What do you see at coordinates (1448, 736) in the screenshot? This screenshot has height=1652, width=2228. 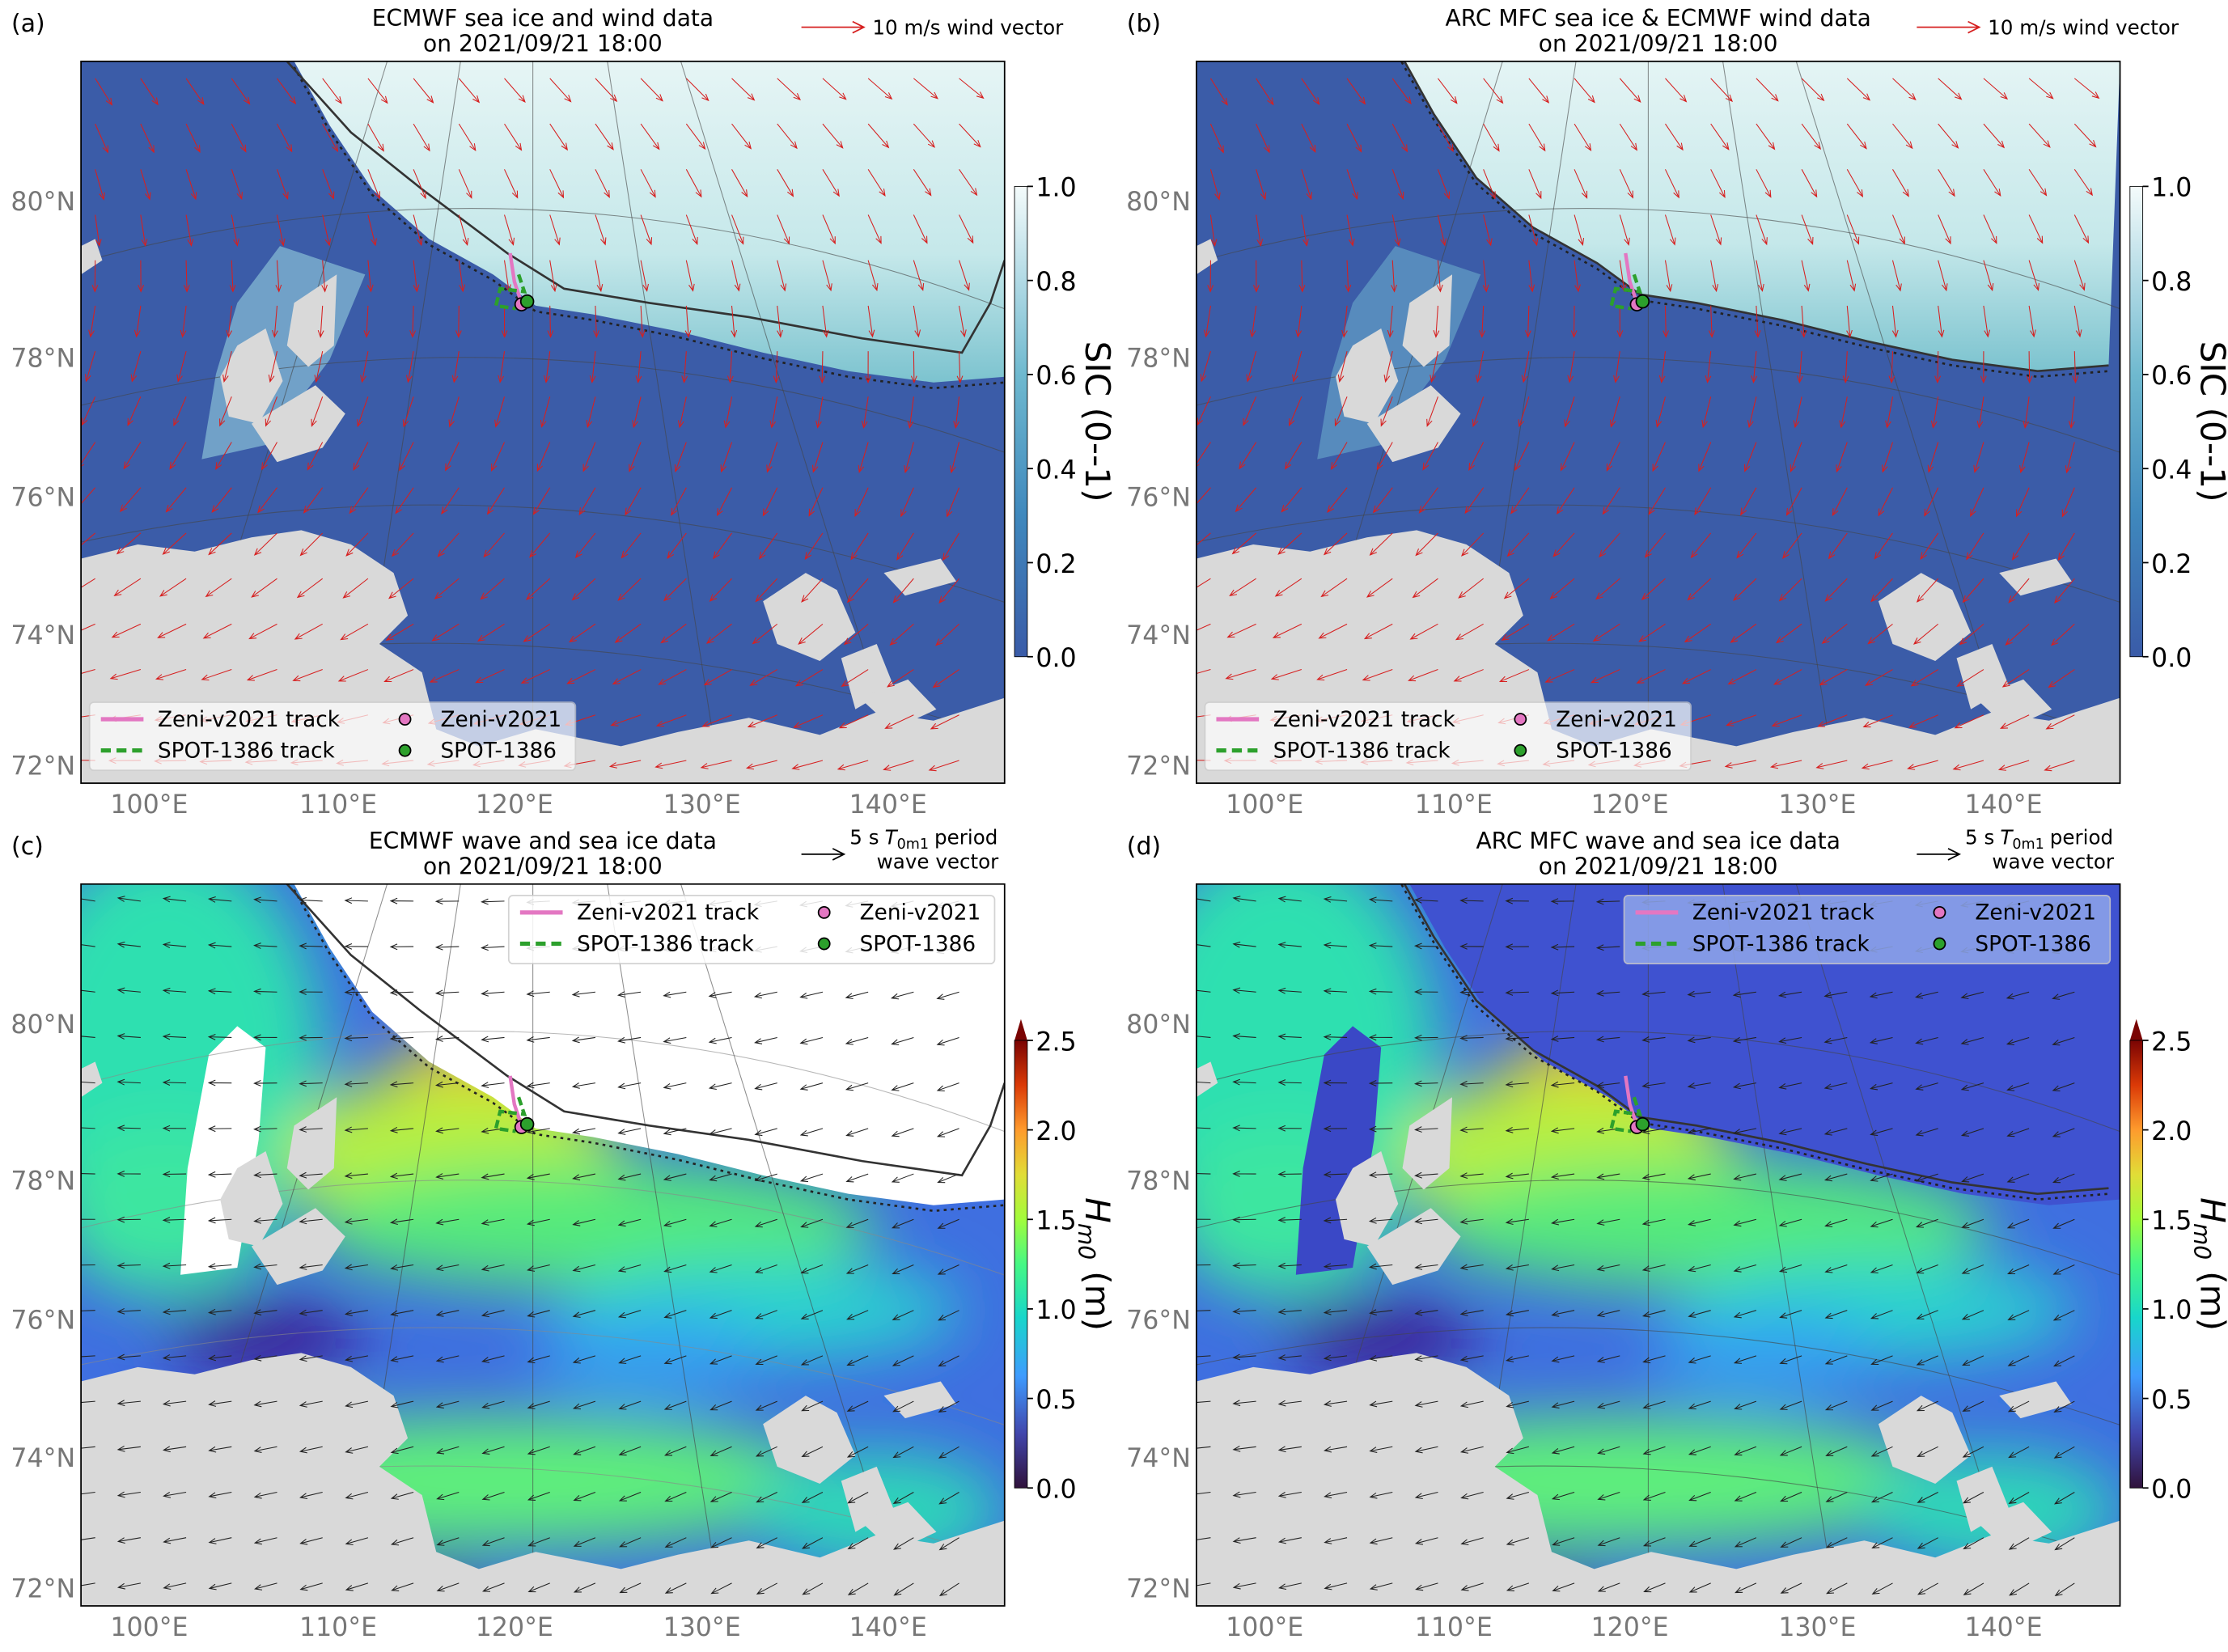 I see `legend-box` at bounding box center [1448, 736].